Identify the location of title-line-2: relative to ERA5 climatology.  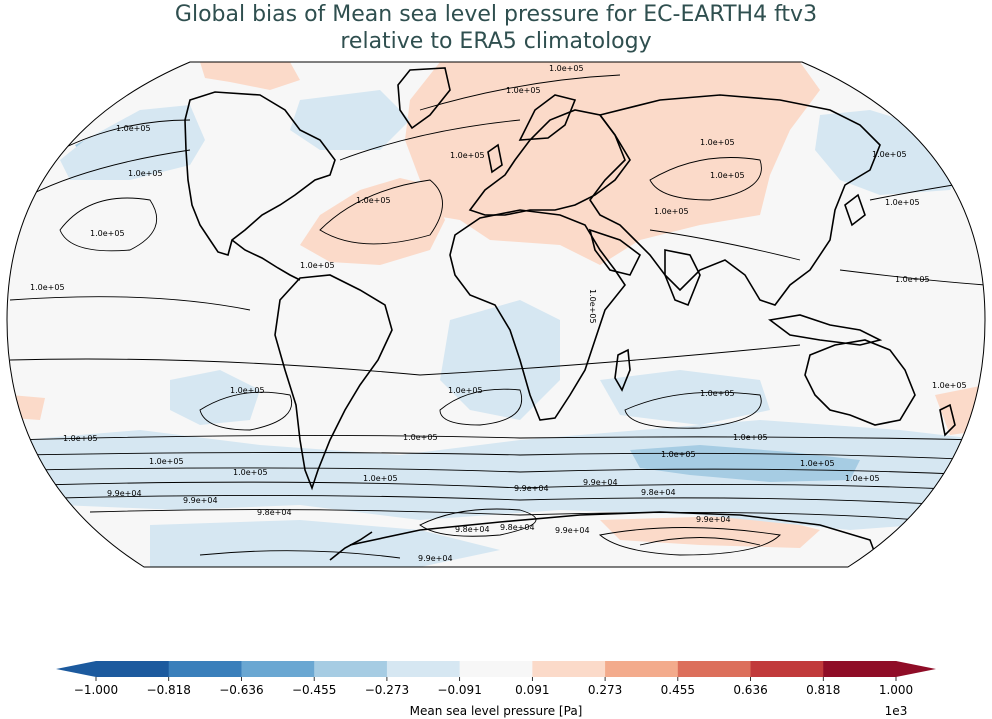
(496, 41).